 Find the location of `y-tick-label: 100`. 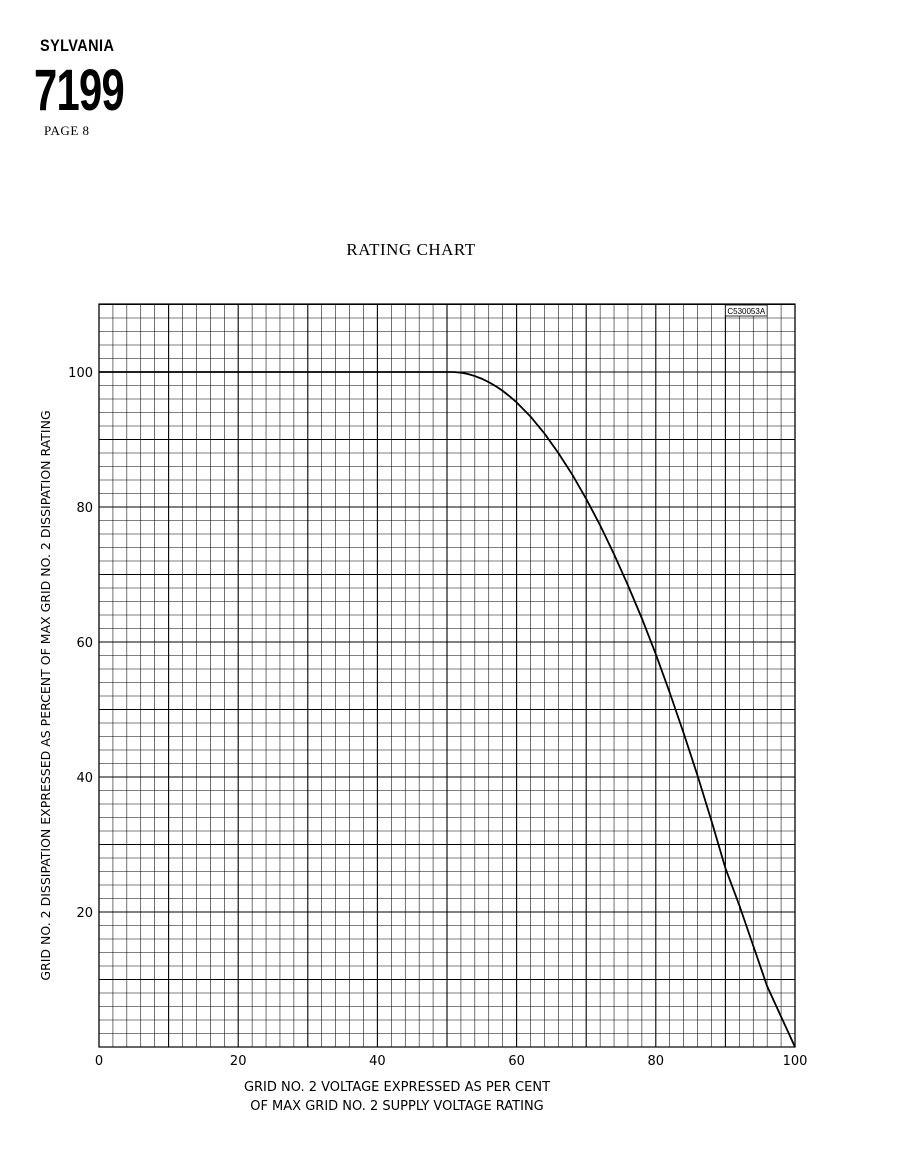

y-tick-label: 100 is located at coordinates (80, 373).